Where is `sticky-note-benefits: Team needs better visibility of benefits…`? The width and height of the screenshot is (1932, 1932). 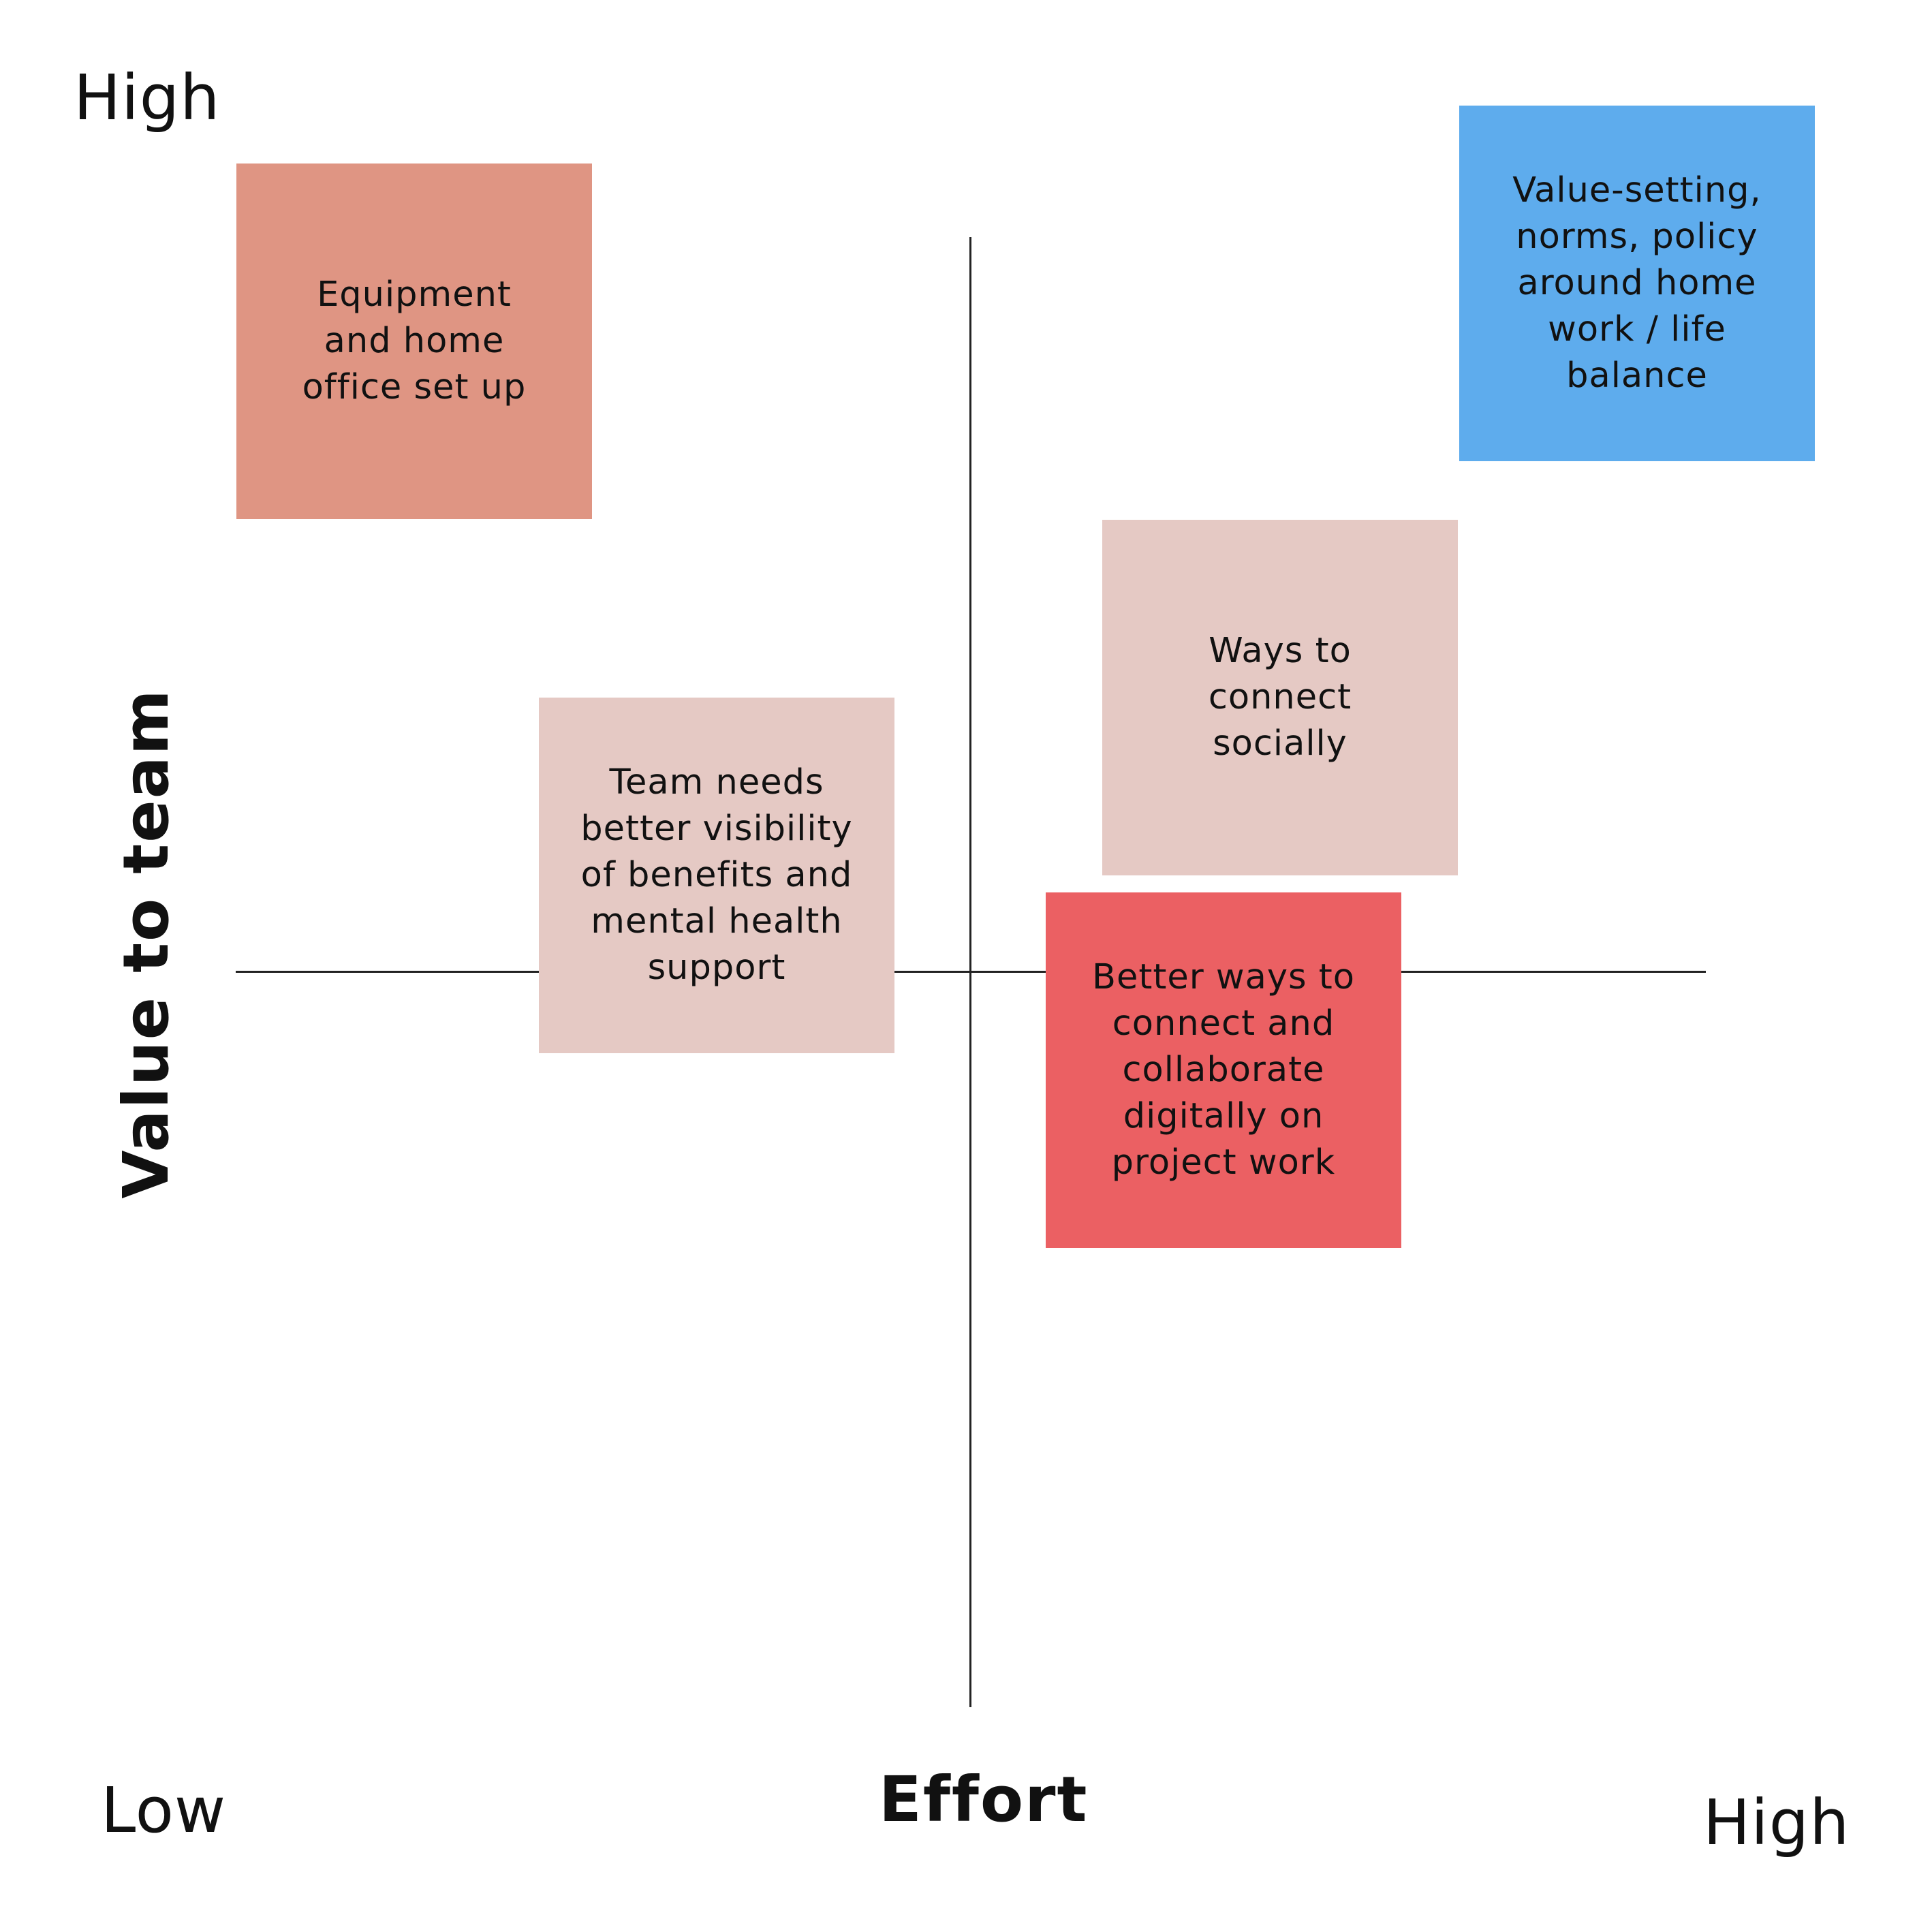 sticky-note-benefits: Team needs better visibility of benefits… is located at coordinates (717, 875).